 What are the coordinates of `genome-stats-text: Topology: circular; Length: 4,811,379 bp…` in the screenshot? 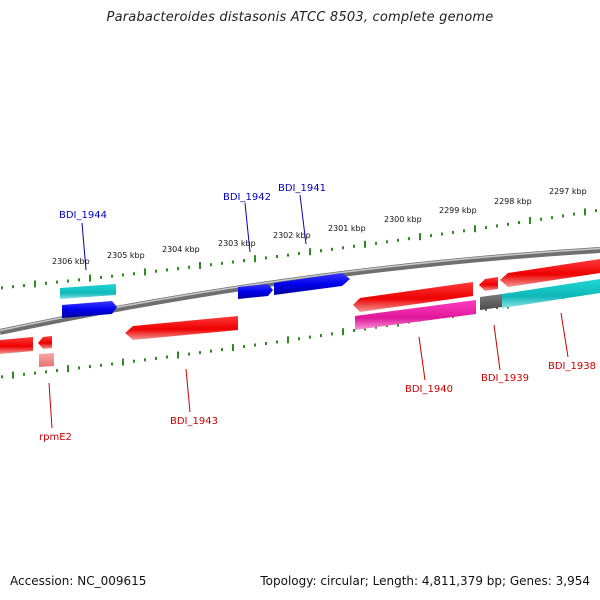 It's located at (425, 581).